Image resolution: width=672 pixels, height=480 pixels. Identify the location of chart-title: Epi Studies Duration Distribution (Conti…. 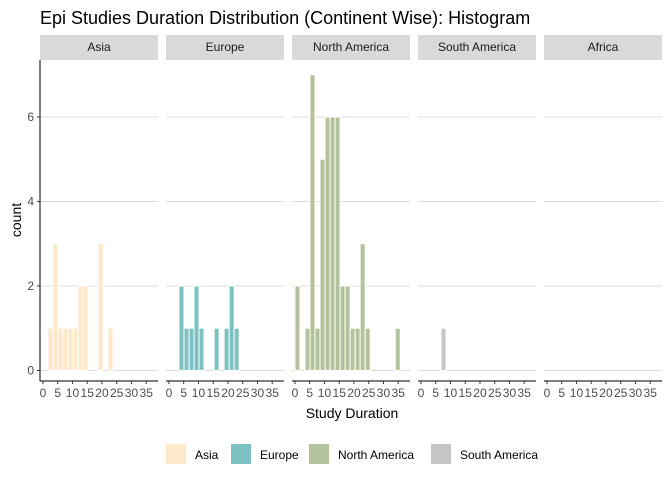
(285, 18).